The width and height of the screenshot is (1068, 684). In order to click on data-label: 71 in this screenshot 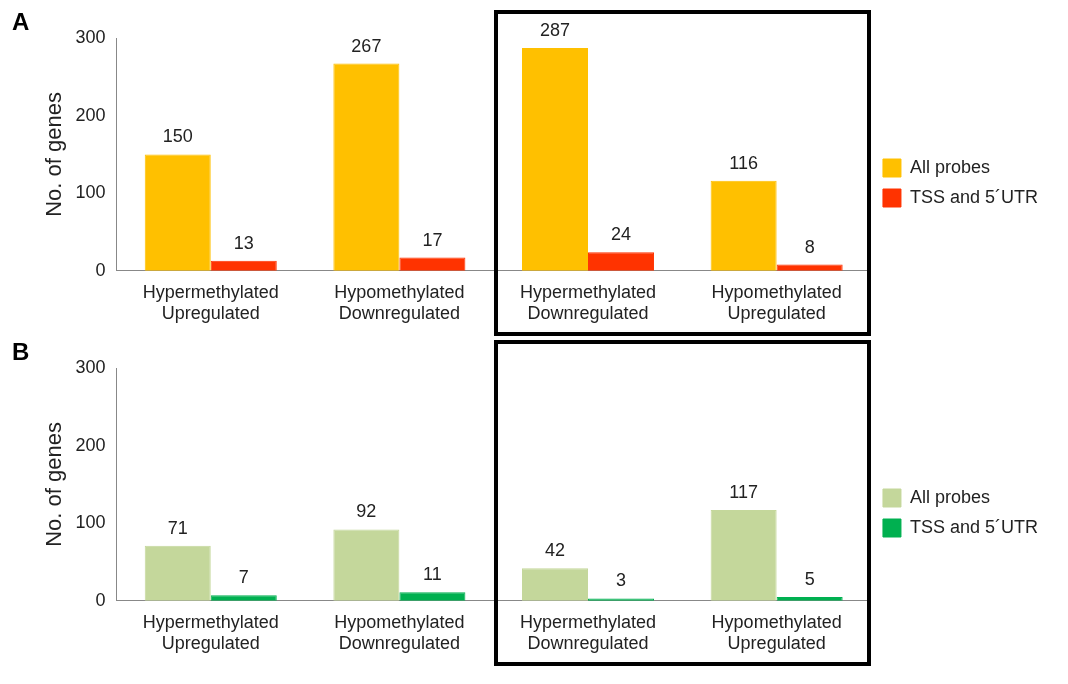, I will do `click(177, 527)`.